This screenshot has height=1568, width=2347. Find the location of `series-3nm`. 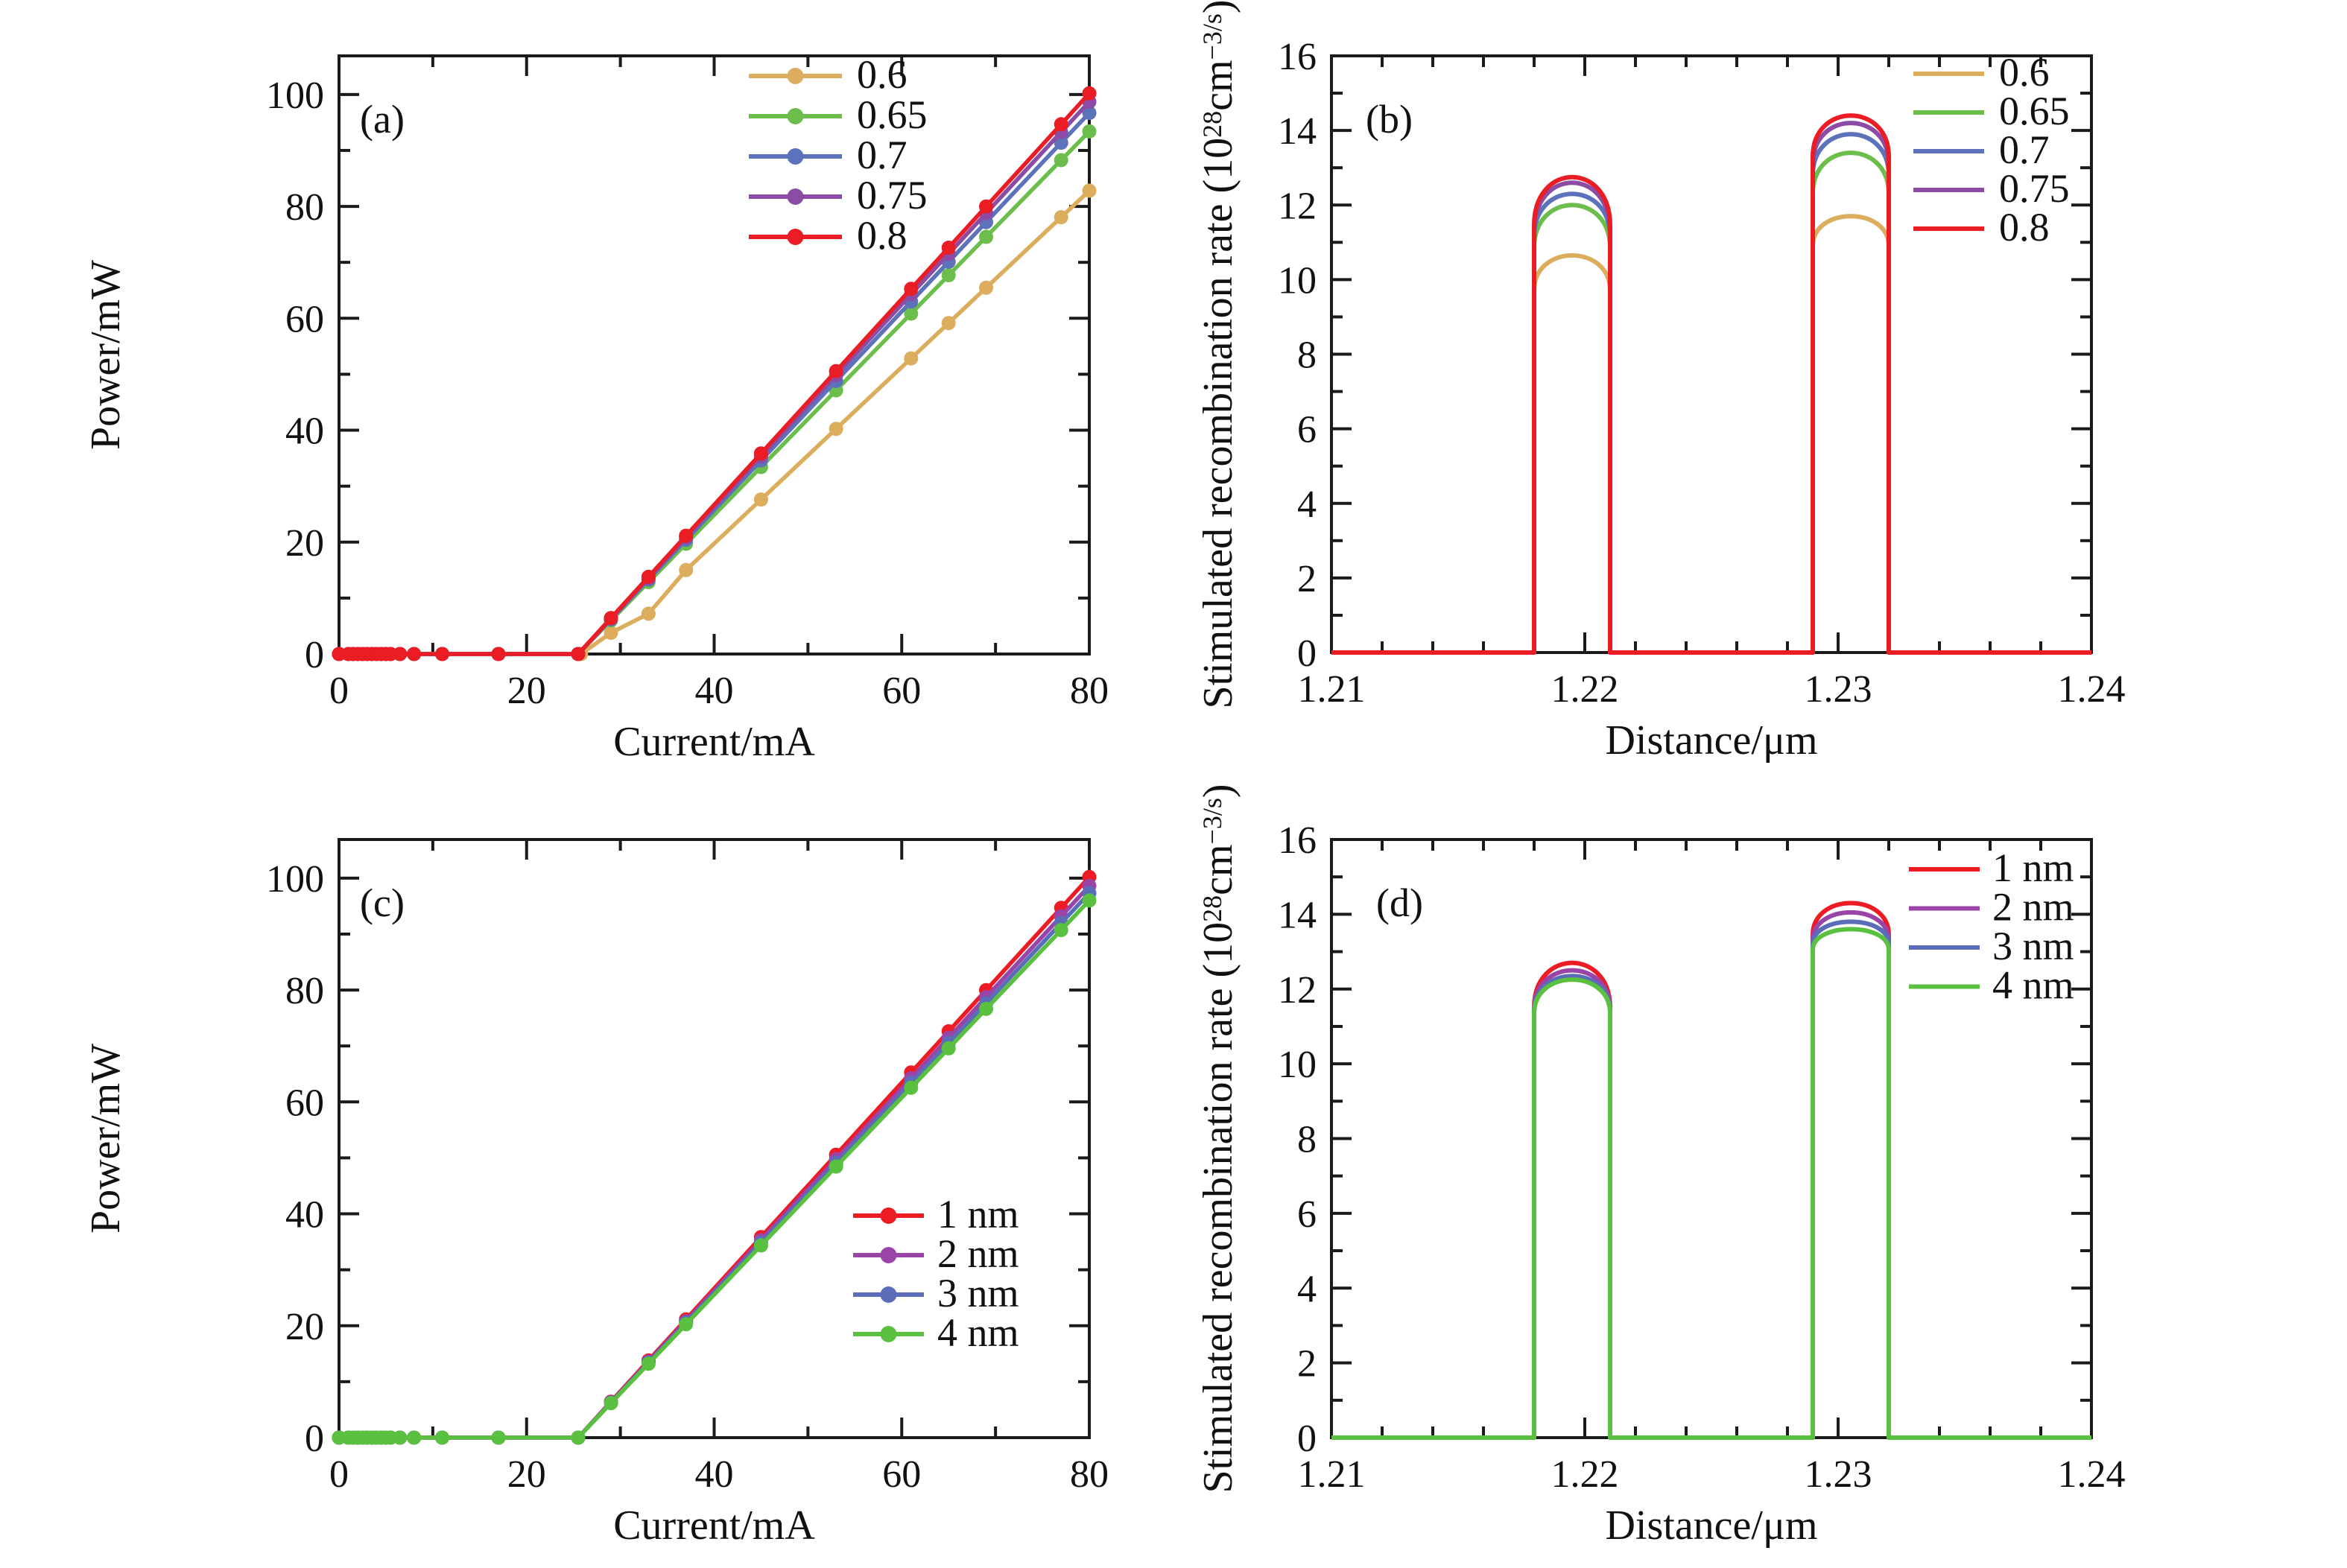

series-3nm is located at coordinates (714, 1165).